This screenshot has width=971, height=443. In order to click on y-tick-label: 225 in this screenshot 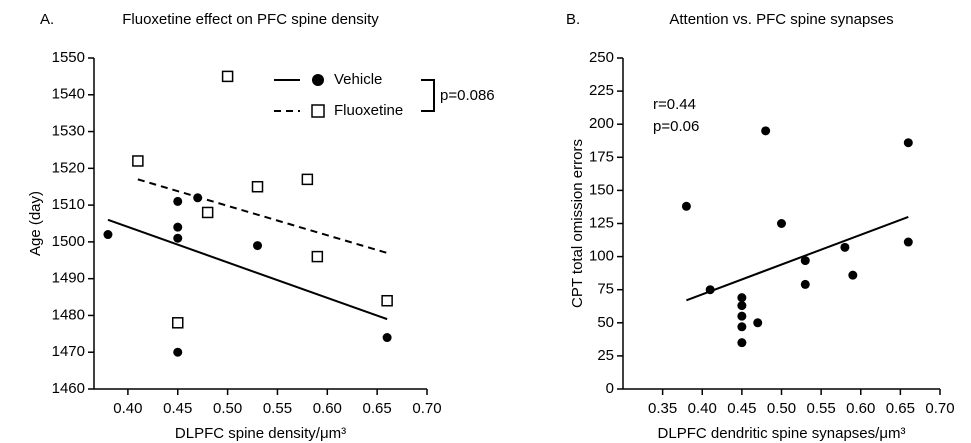, I will do `click(601, 90)`.